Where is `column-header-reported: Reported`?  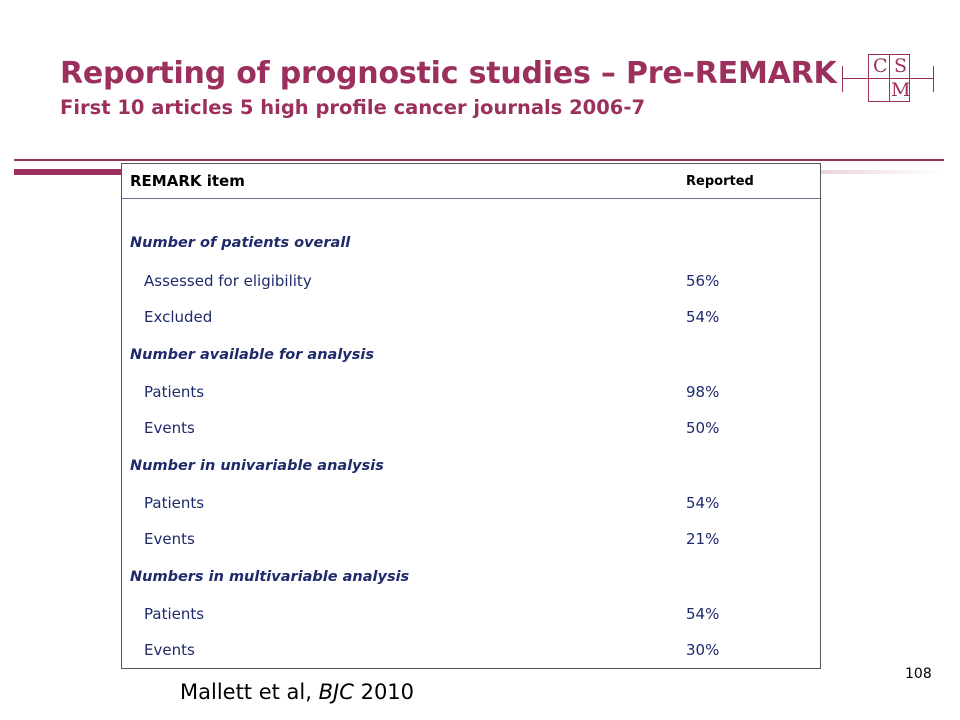 column-header-reported: Reported is located at coordinates (720, 181).